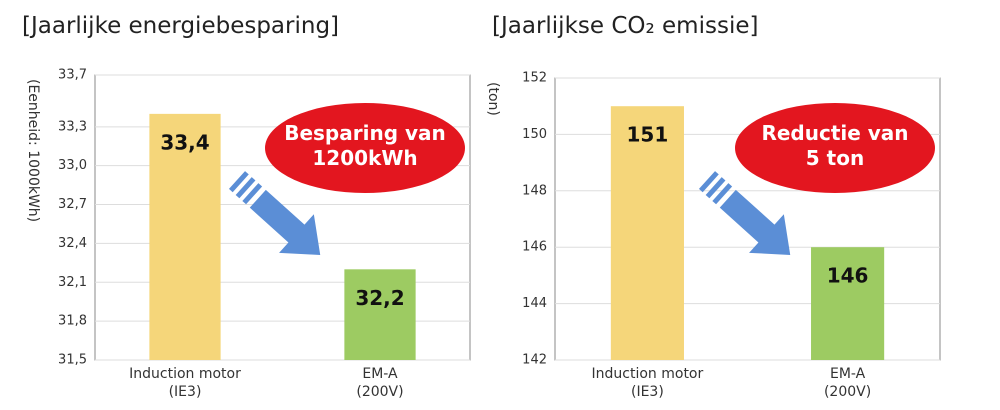 Image resolution: width=1000 pixels, height=410 pixels. I want to click on y-tick-label: 33,3, so click(72, 126).